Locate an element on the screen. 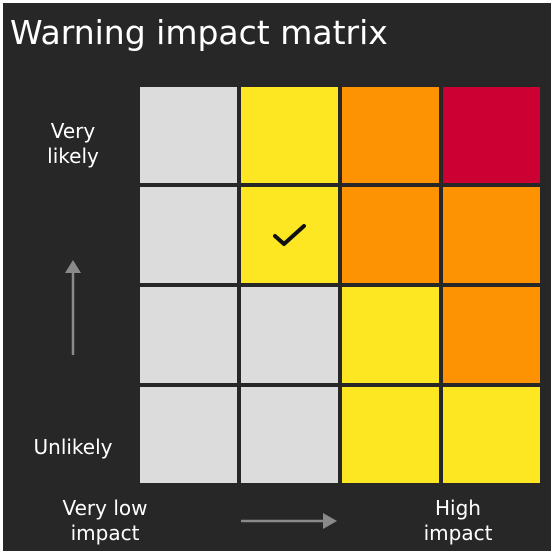 The image size is (554, 554). check-icon is located at coordinates (289, 235).